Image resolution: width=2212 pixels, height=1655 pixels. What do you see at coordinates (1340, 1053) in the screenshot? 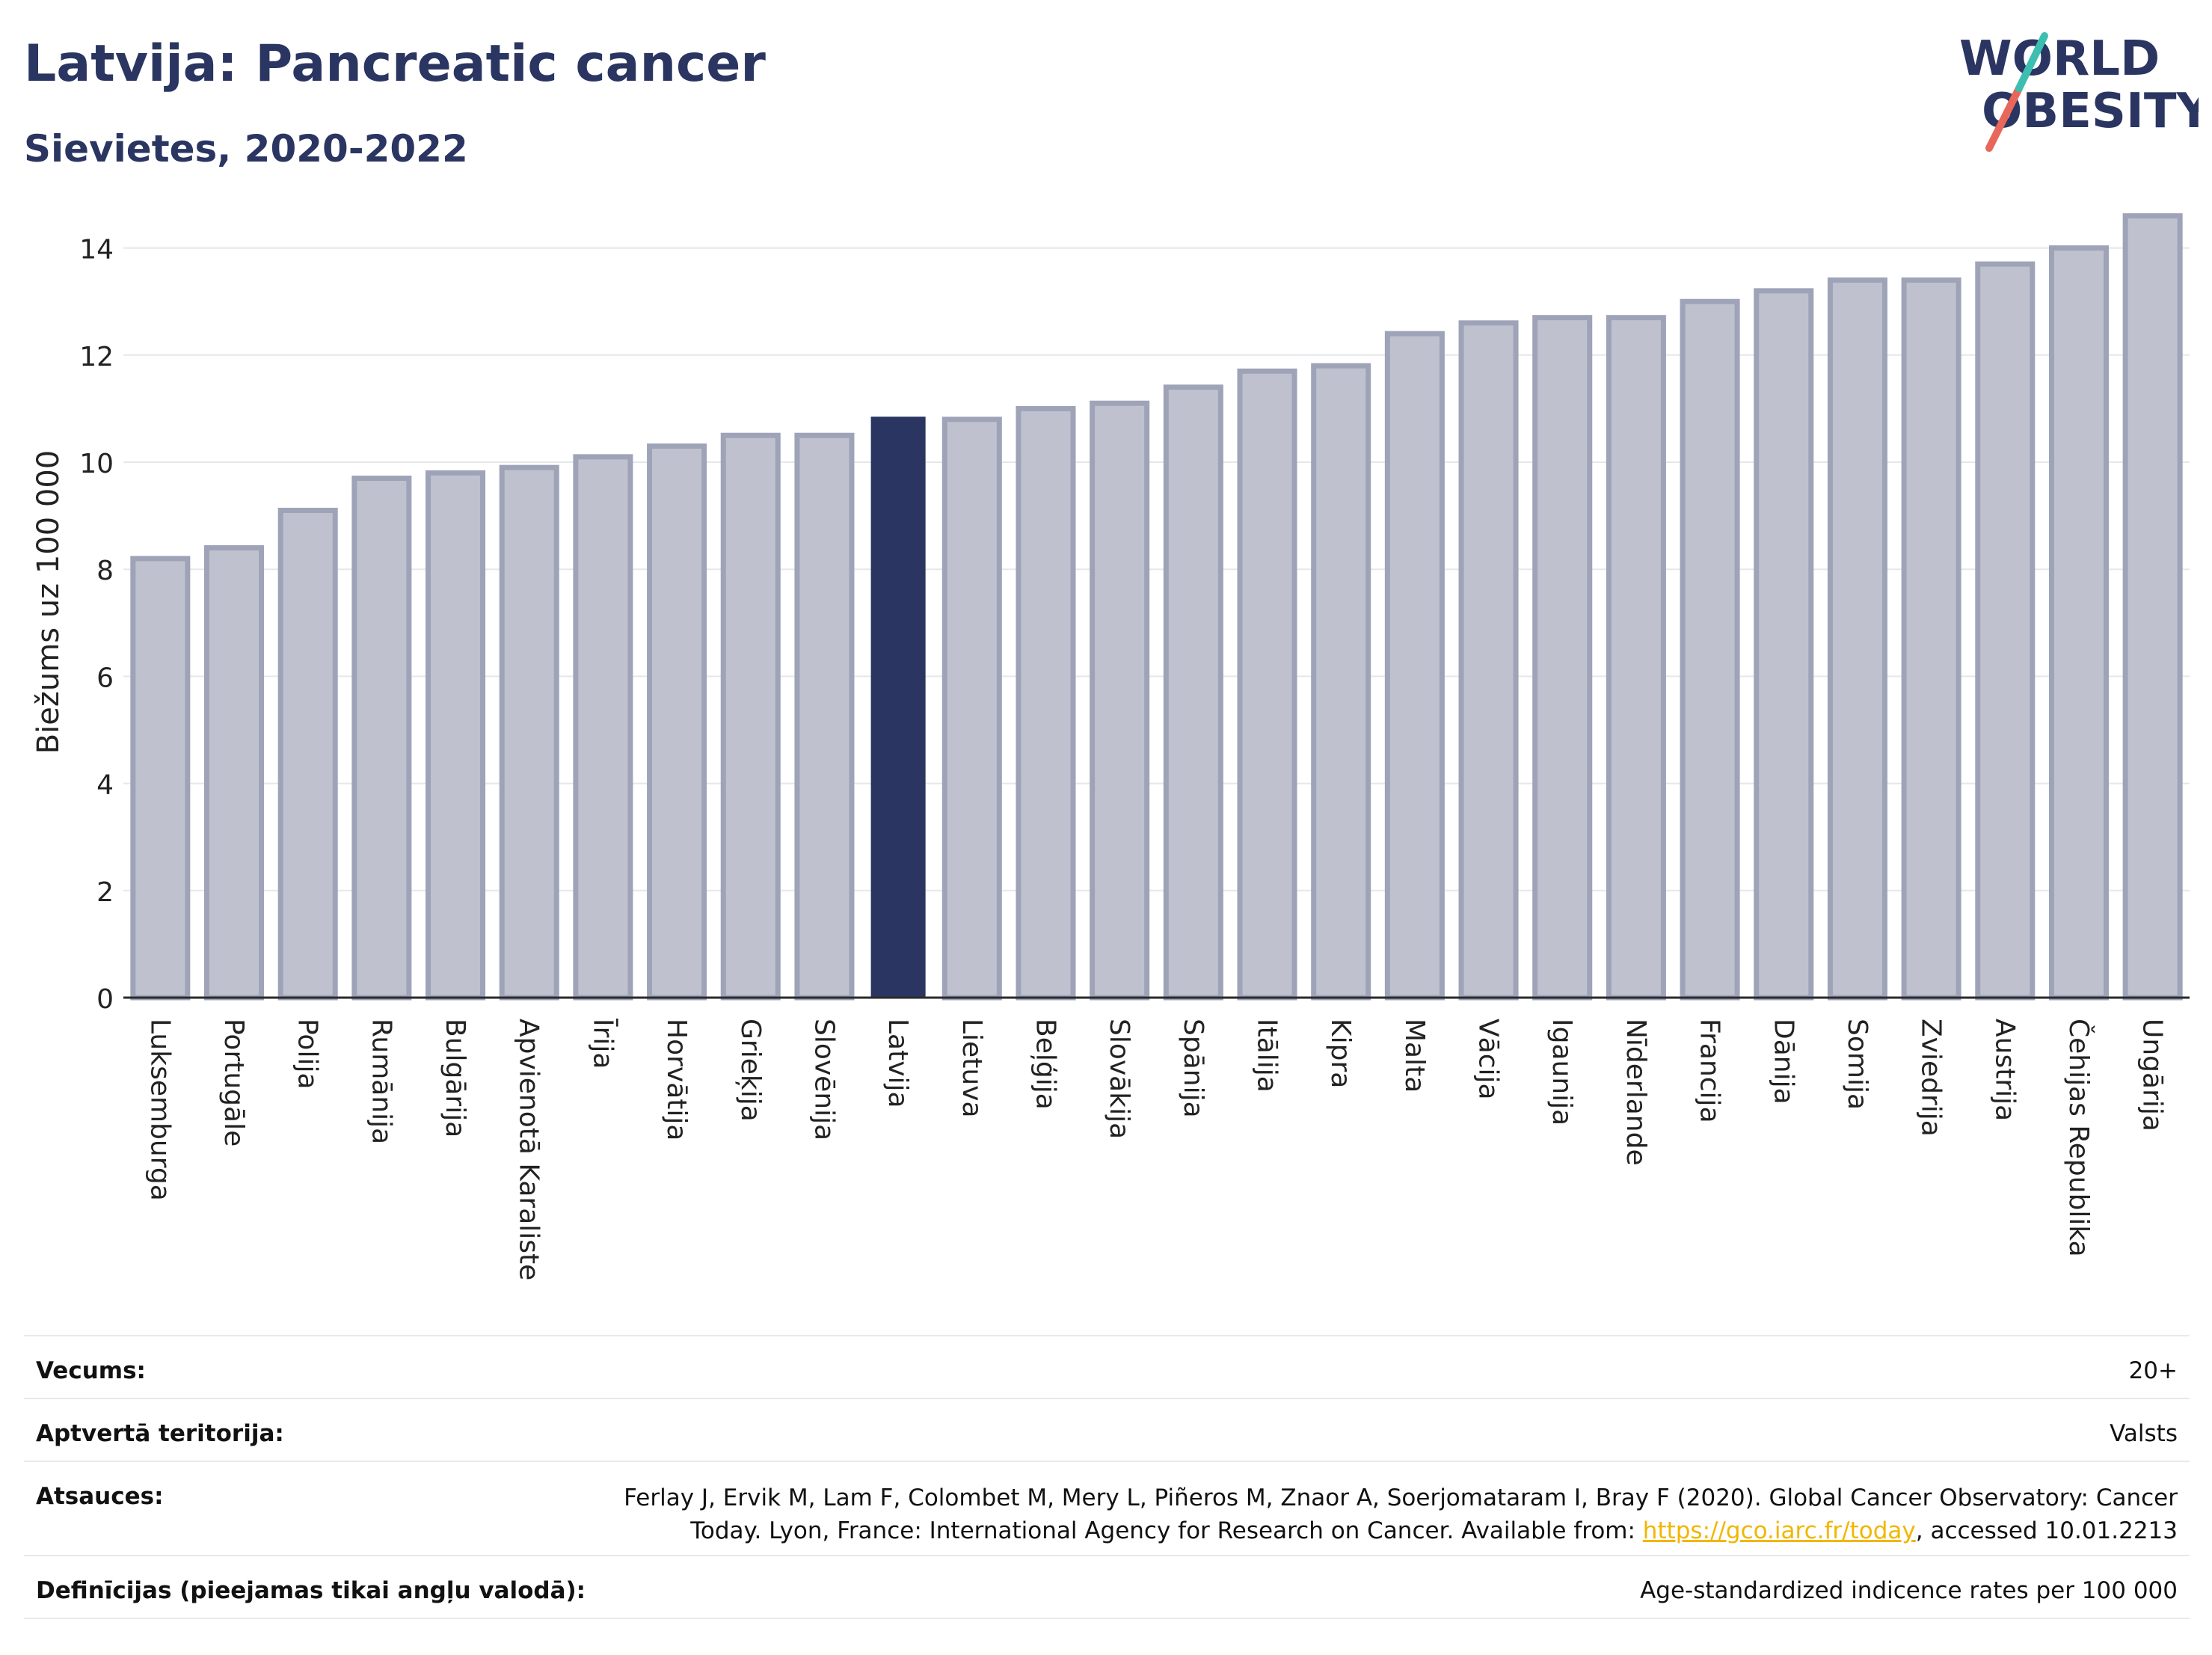
I see `x-tick-label: Kipra` at bounding box center [1340, 1053].